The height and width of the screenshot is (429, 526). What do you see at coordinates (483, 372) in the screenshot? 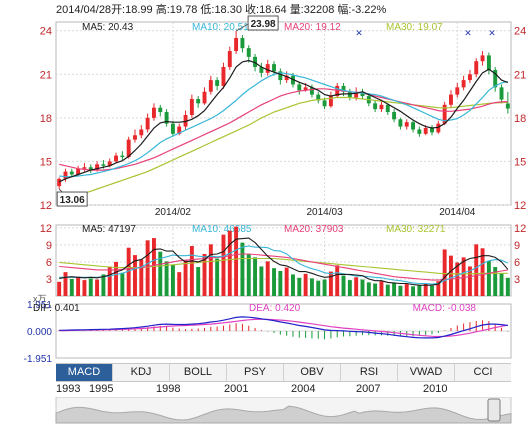
I see `tab-cci: CCI` at bounding box center [483, 372].